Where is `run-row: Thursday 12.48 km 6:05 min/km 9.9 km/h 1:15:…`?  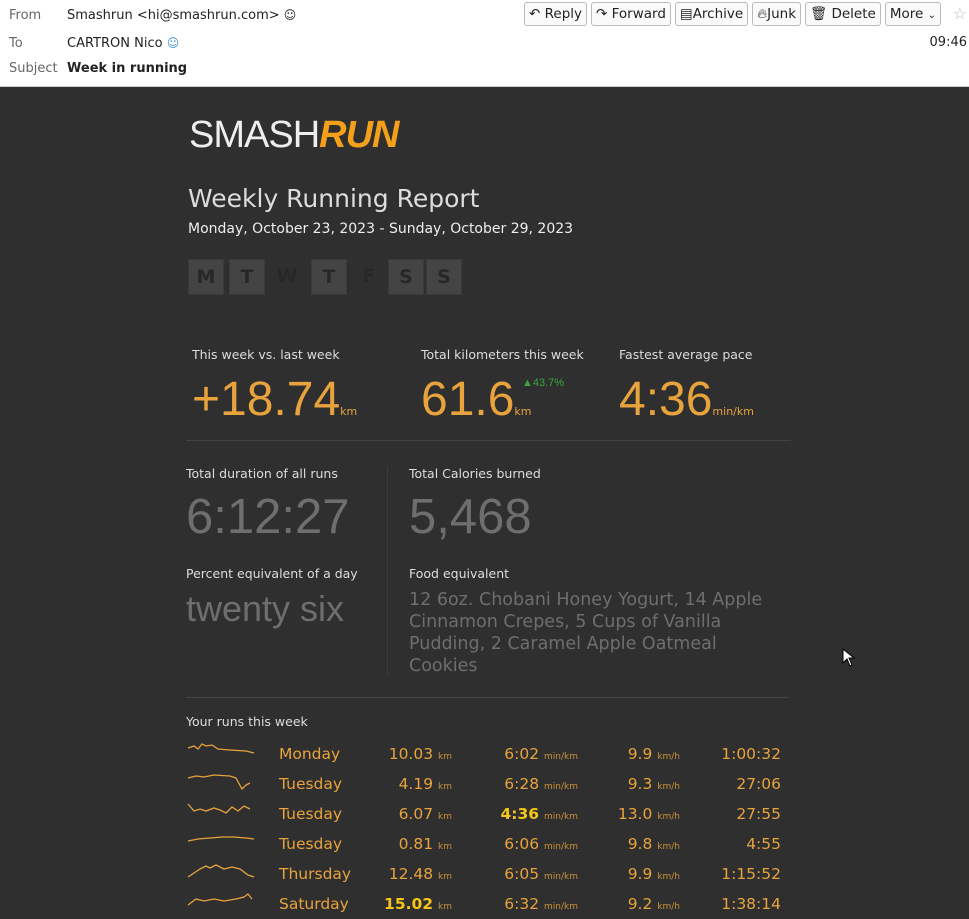
run-row: Thursday 12.48 km 6:05 min/km 9.9 km/h 1:15:… is located at coordinates (486, 874).